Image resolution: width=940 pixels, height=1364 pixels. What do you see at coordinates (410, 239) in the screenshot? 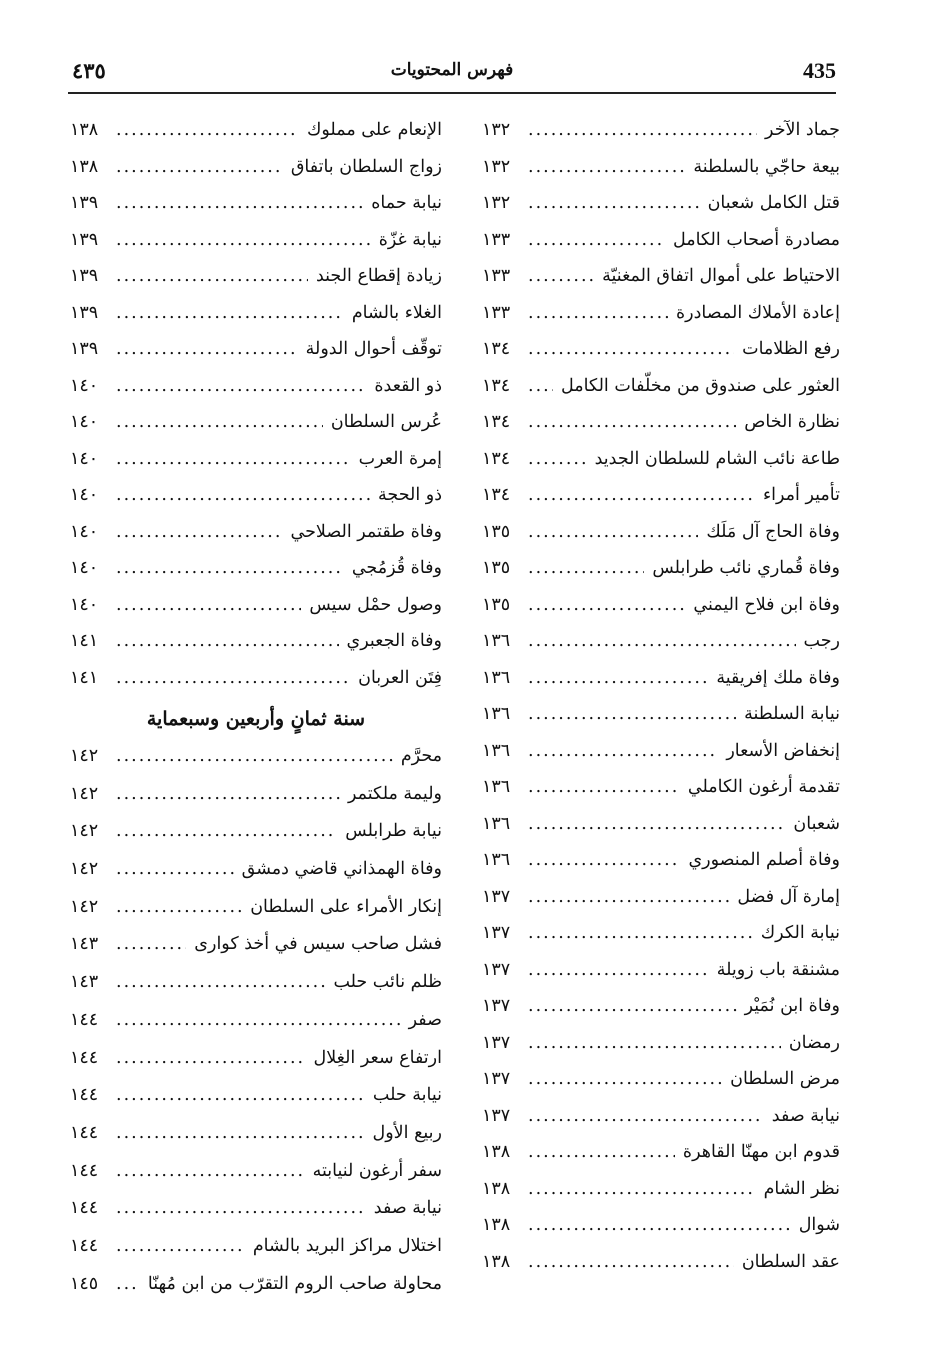
I see `entry-title: نيابة غزّة` at bounding box center [410, 239].